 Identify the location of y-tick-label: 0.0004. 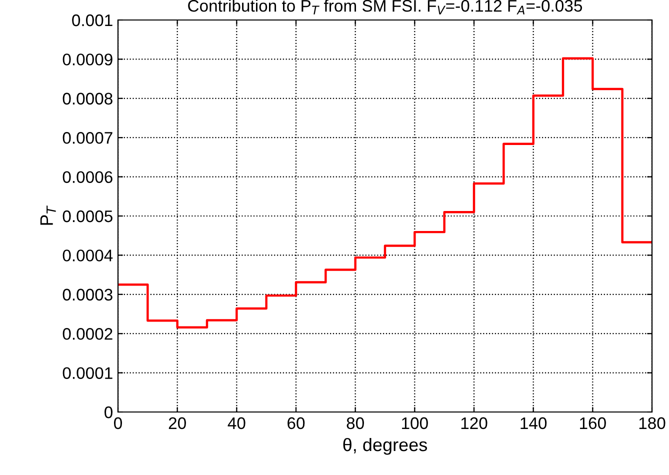
(87, 256).